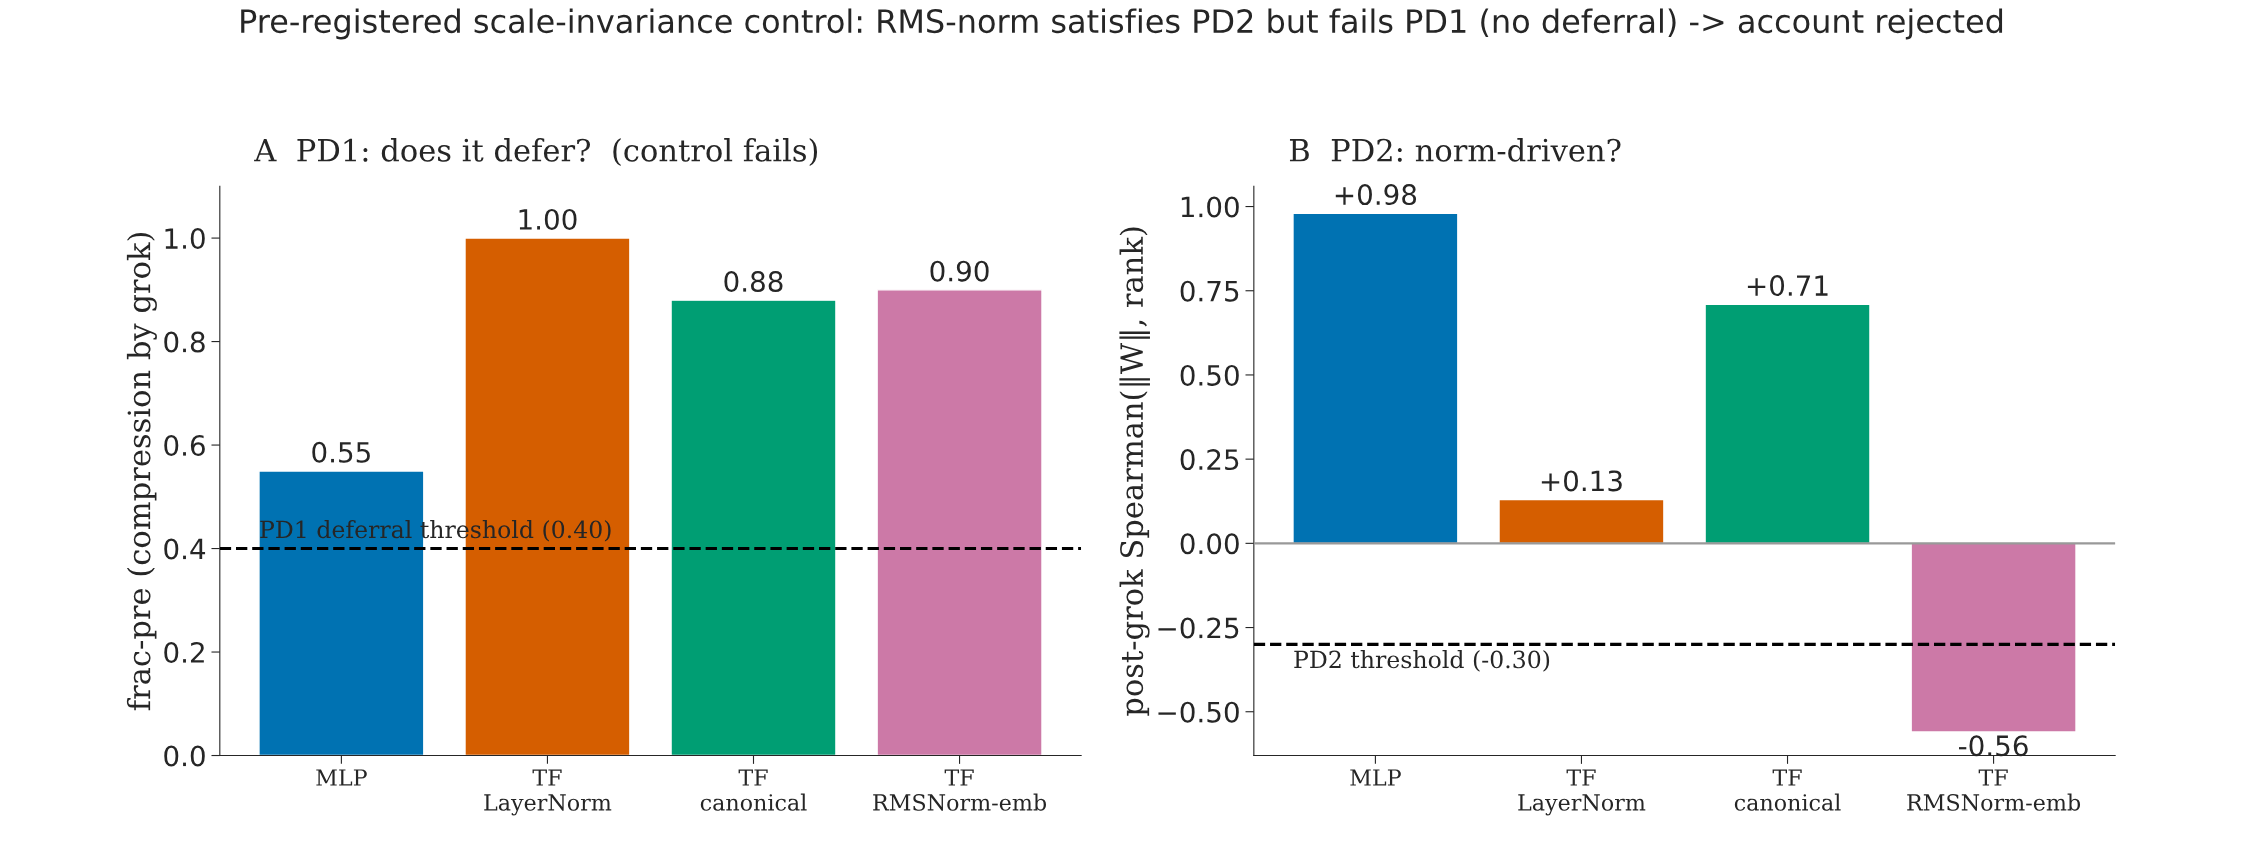  I want to click on data-label: 0.90, so click(959, 271).